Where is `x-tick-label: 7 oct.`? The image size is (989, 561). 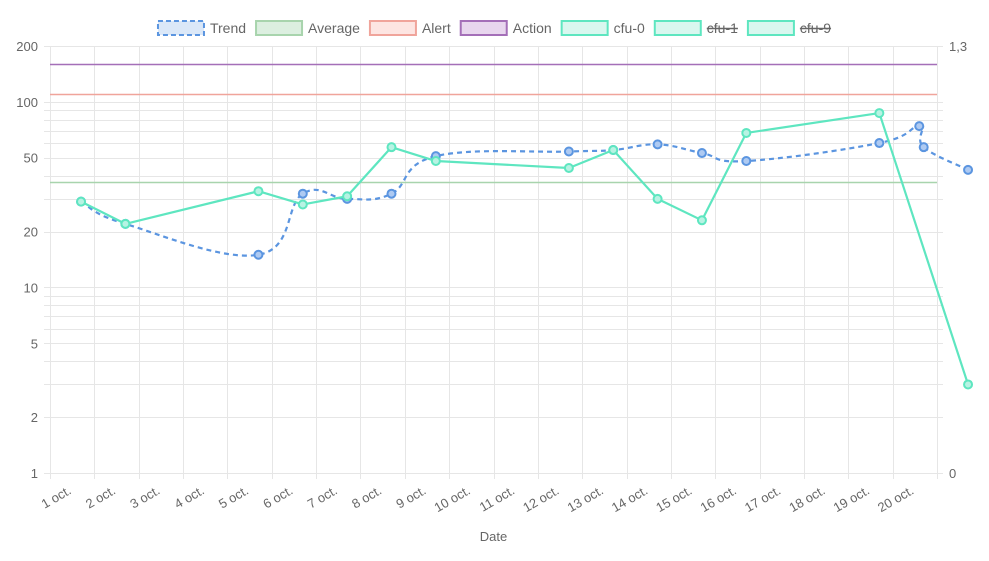
x-tick-label: 7 oct. is located at coordinates (322, 497).